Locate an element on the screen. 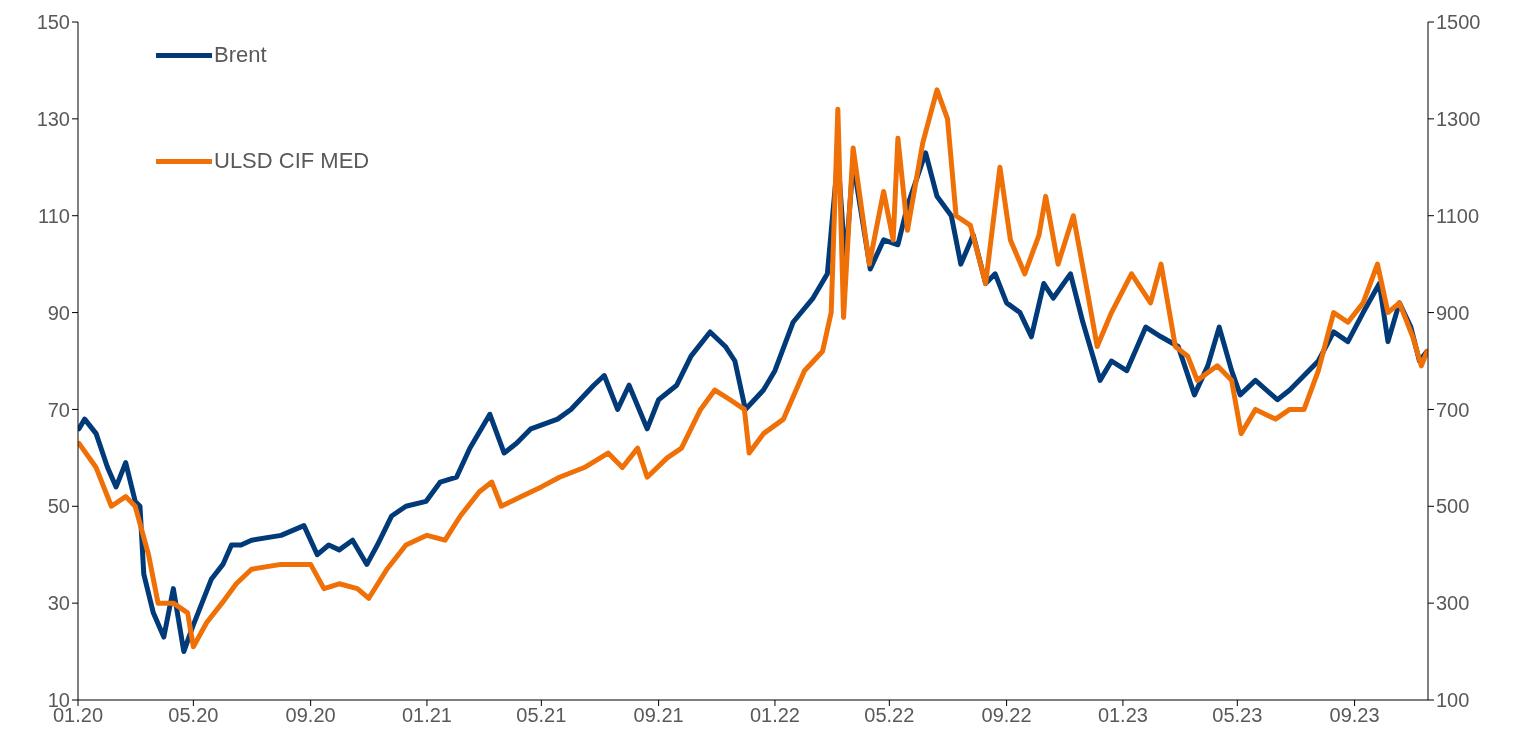 The height and width of the screenshot is (741, 1528). y-tick-label: 90 is located at coordinates (58, 312).